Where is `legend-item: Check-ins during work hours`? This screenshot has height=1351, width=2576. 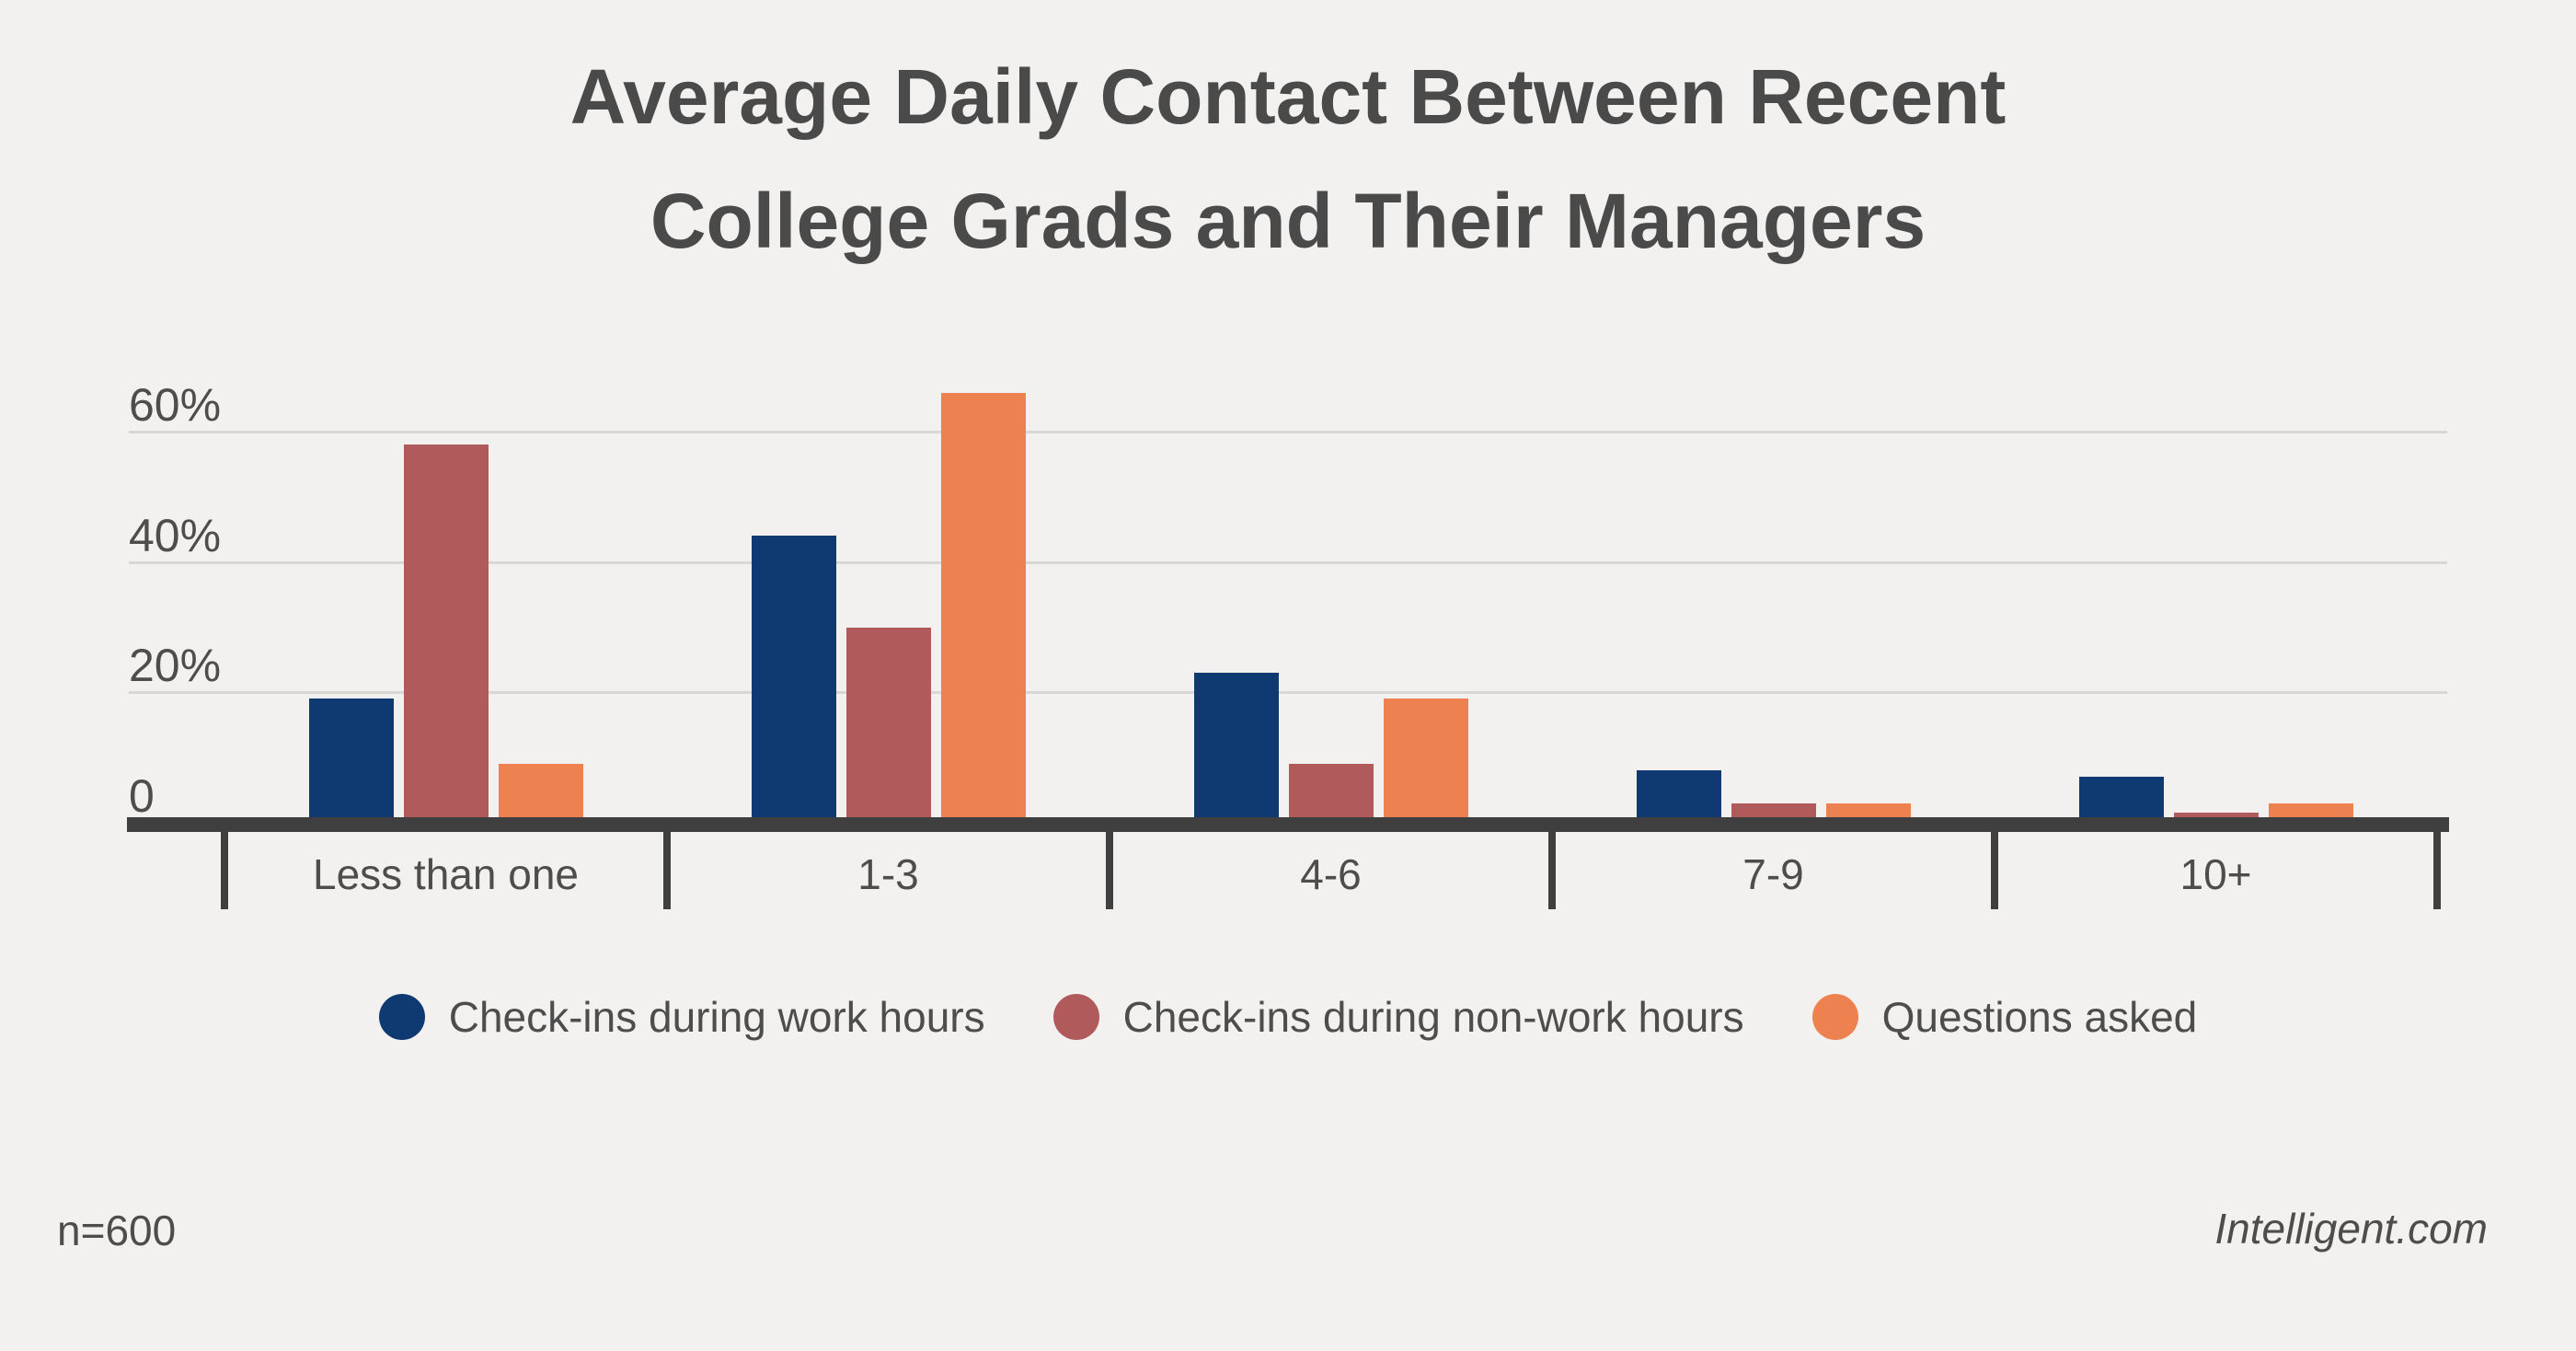
legend-item: Check-ins during work hours is located at coordinates (681, 1017).